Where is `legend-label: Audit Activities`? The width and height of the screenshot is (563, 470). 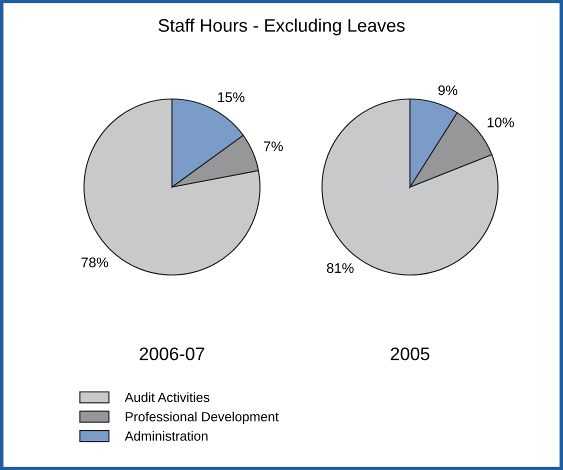
legend-label: Audit Activities is located at coordinates (167, 397).